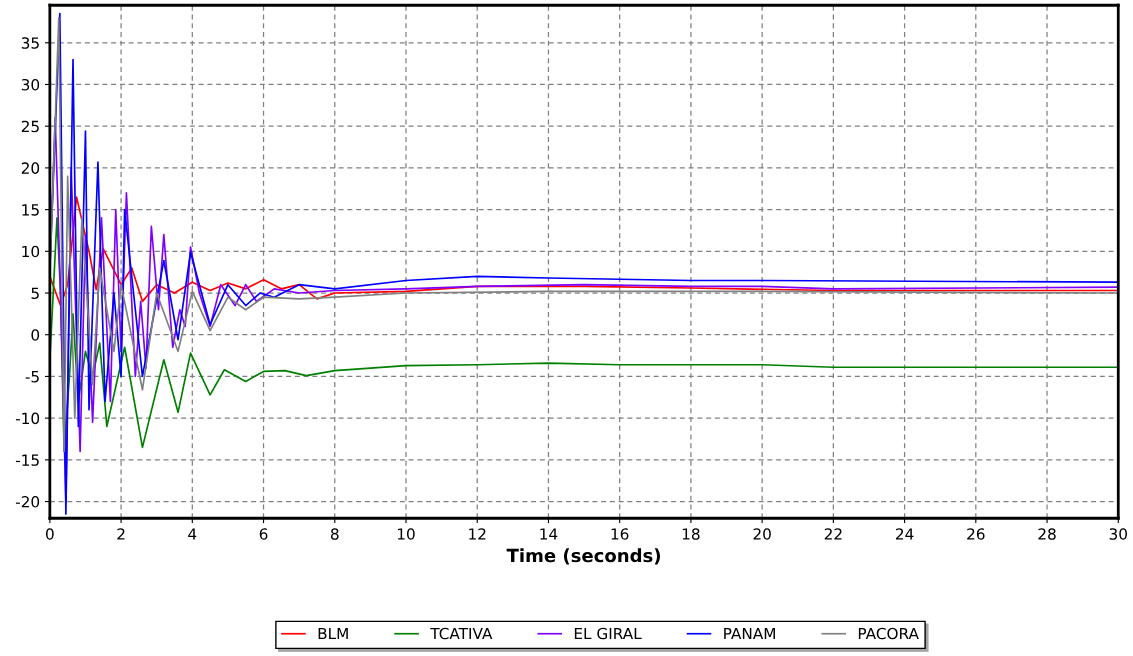 This screenshot has width=1133, height=656. Describe the element at coordinates (121, 534) in the screenshot. I see `x-tick-label: 2` at that location.